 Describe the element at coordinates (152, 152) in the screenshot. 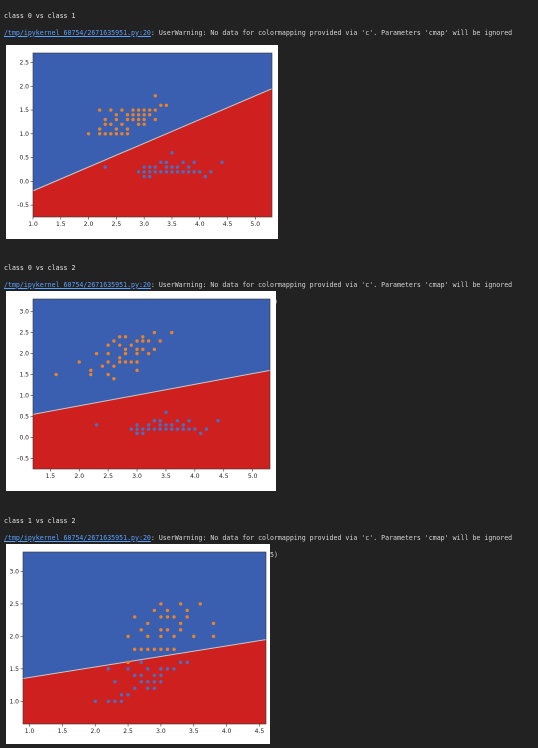

I see `lower-decision-region` at that location.